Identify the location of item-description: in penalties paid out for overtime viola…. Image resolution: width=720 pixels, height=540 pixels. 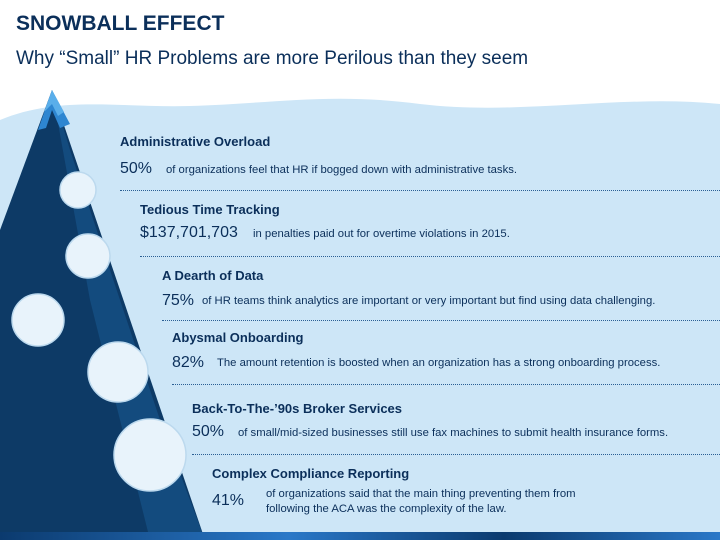
(381, 234).